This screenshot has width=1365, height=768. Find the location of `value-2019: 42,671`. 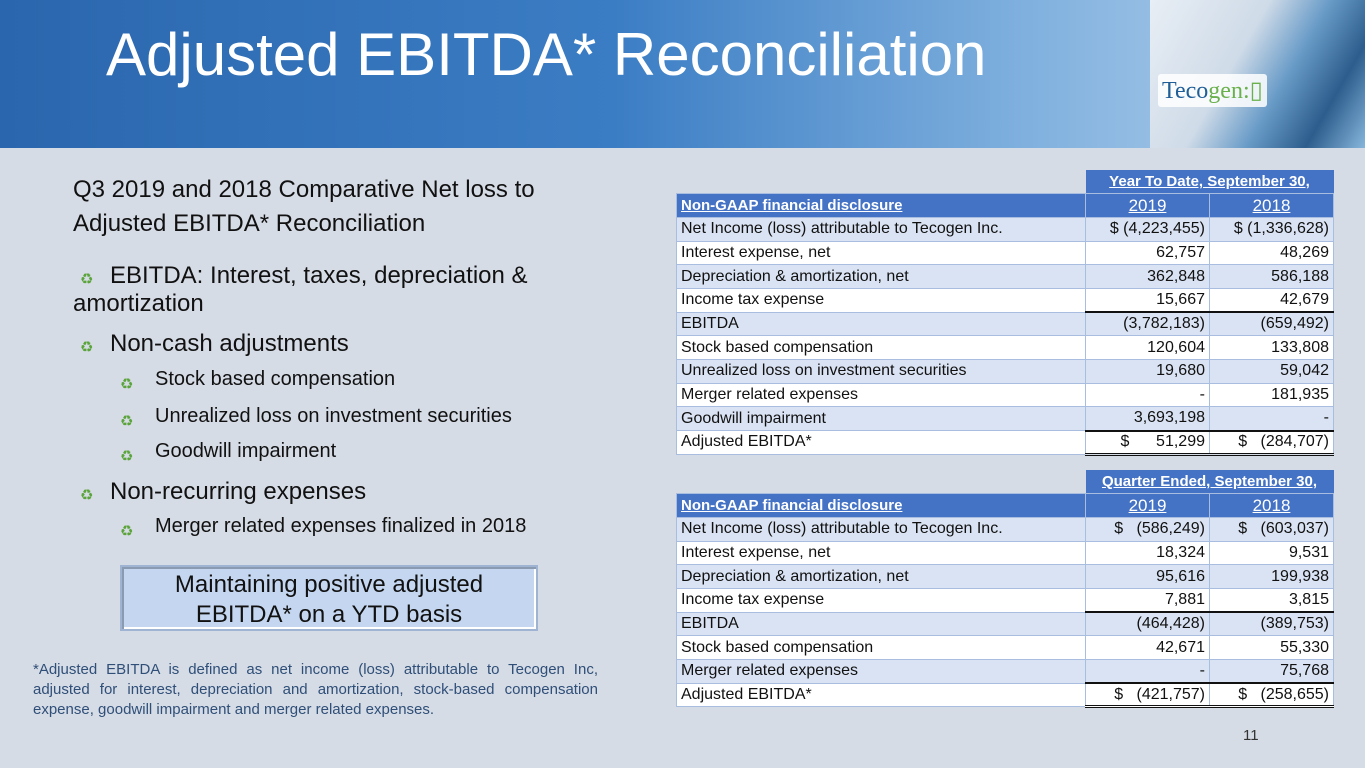

value-2019: 42,671 is located at coordinates (1147, 647).